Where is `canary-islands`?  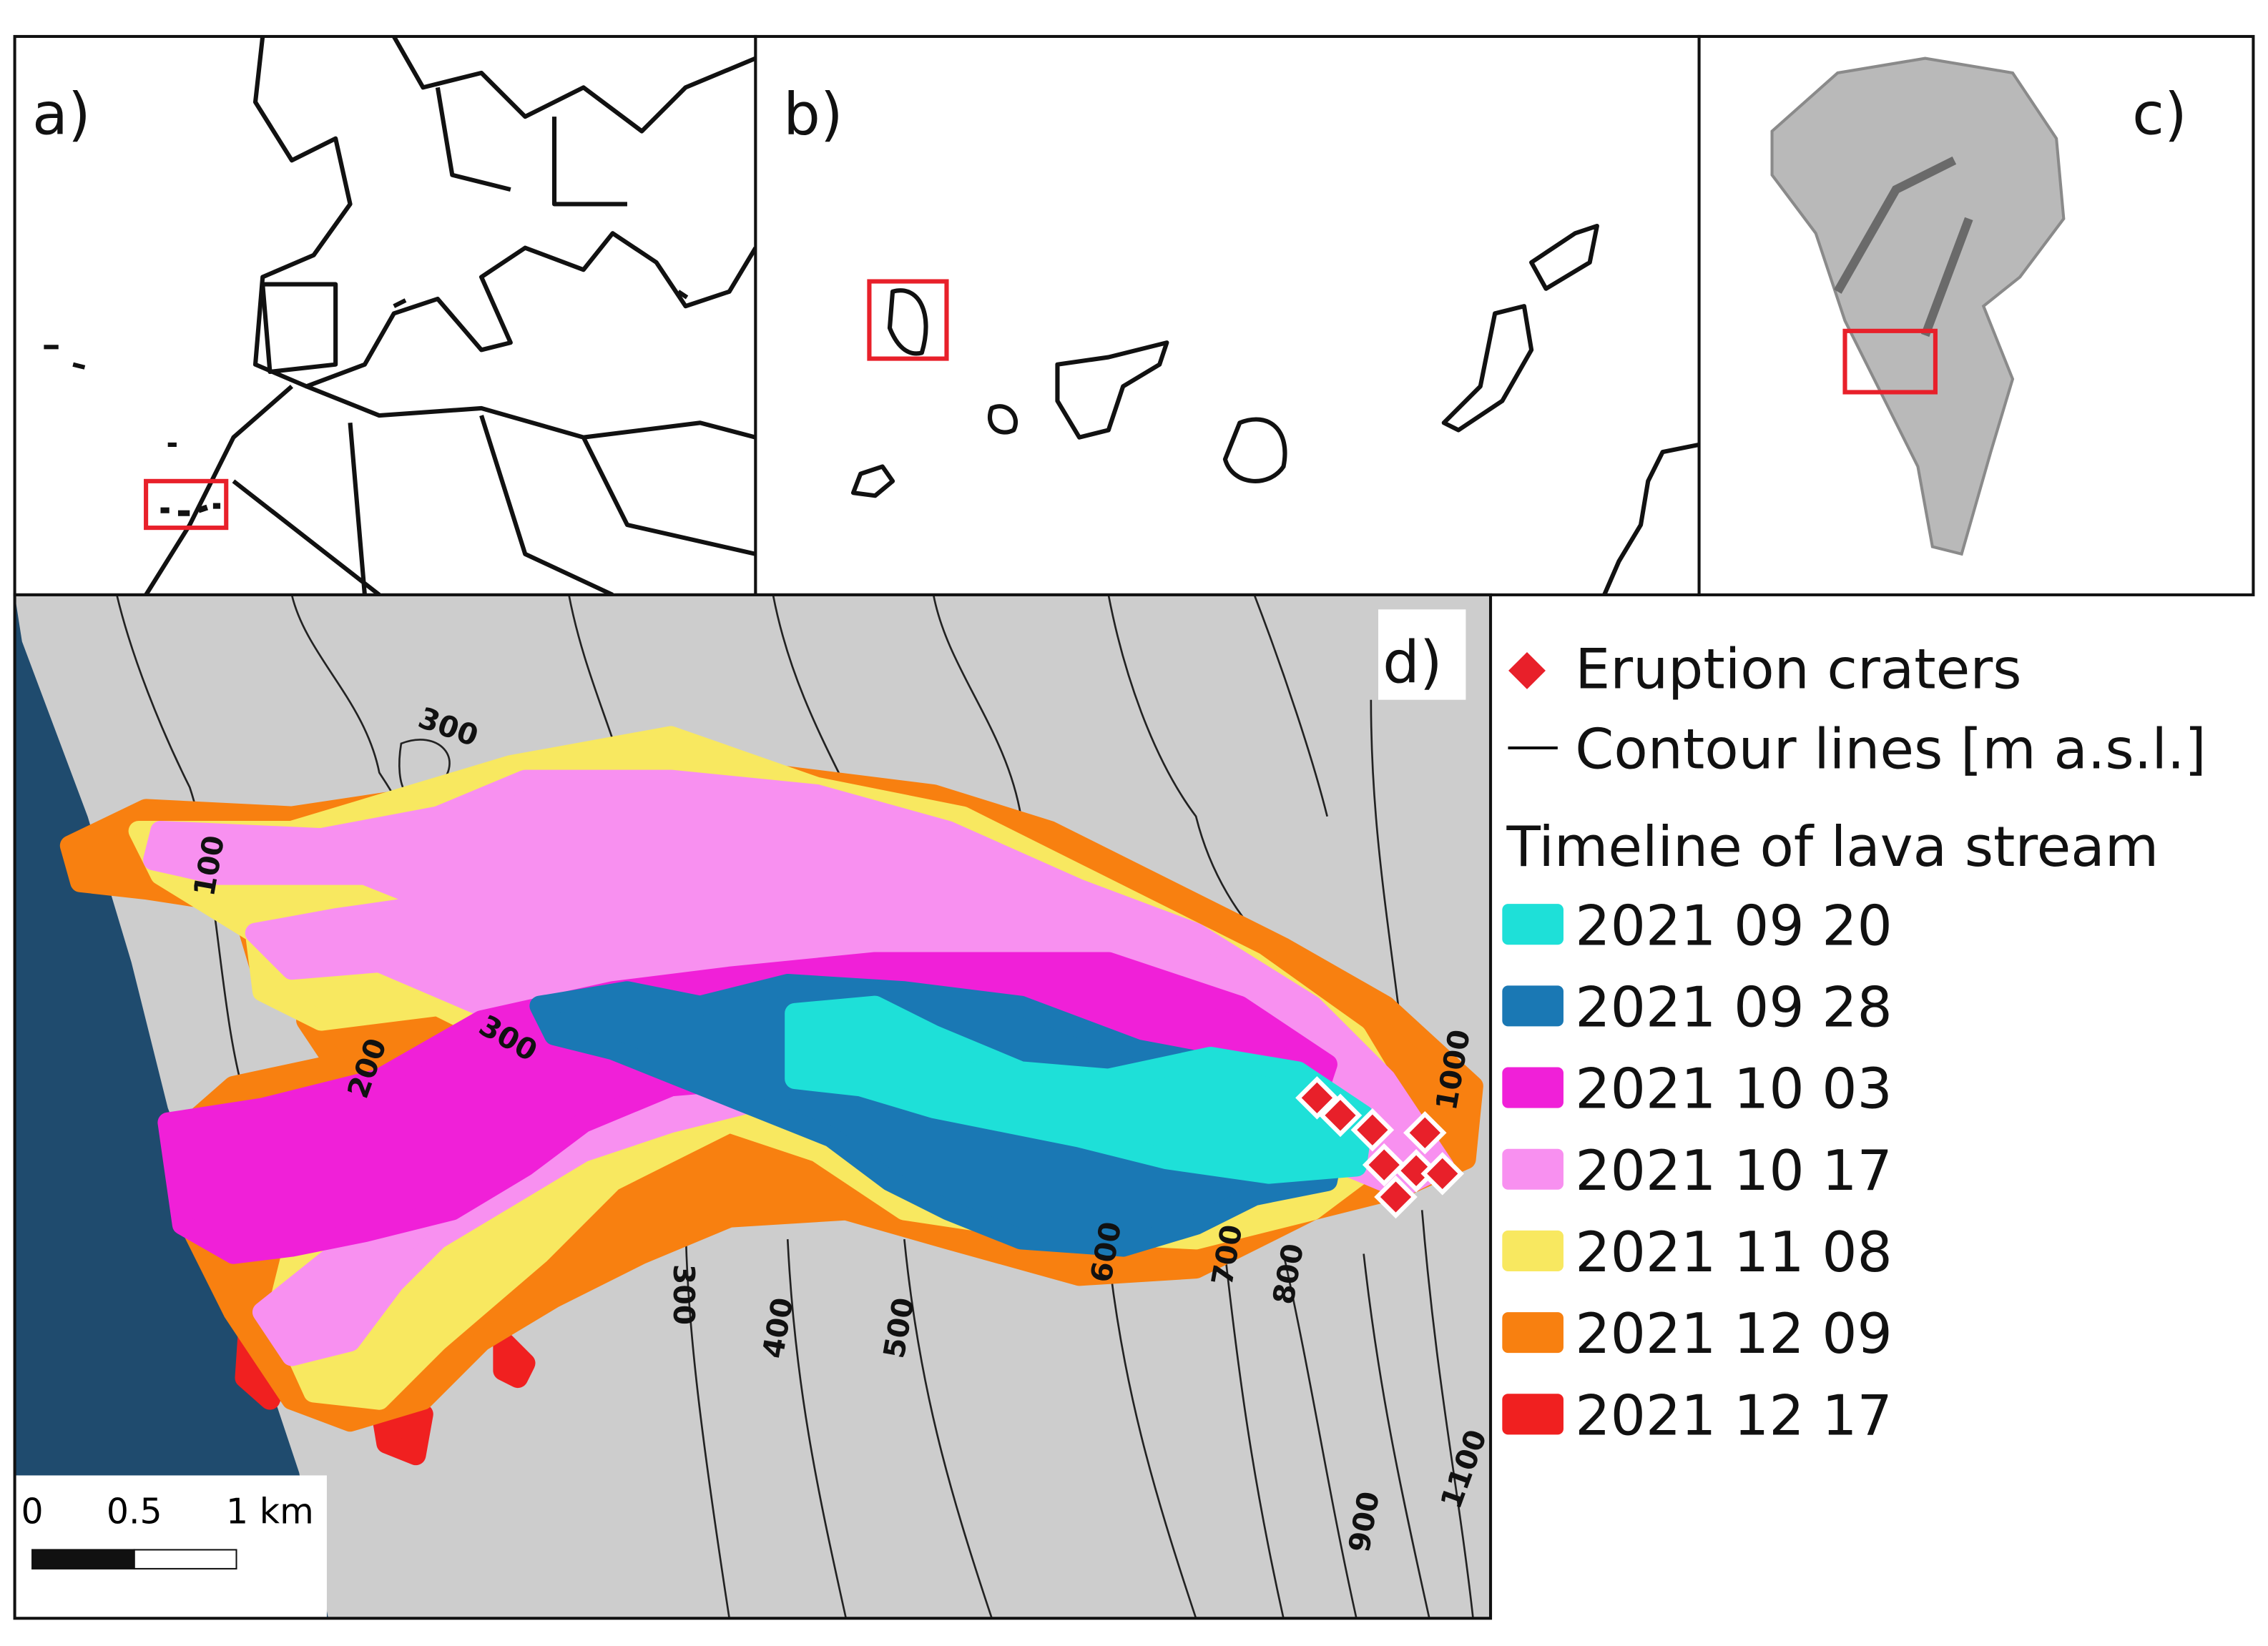
canary-islands is located at coordinates (190, 509).